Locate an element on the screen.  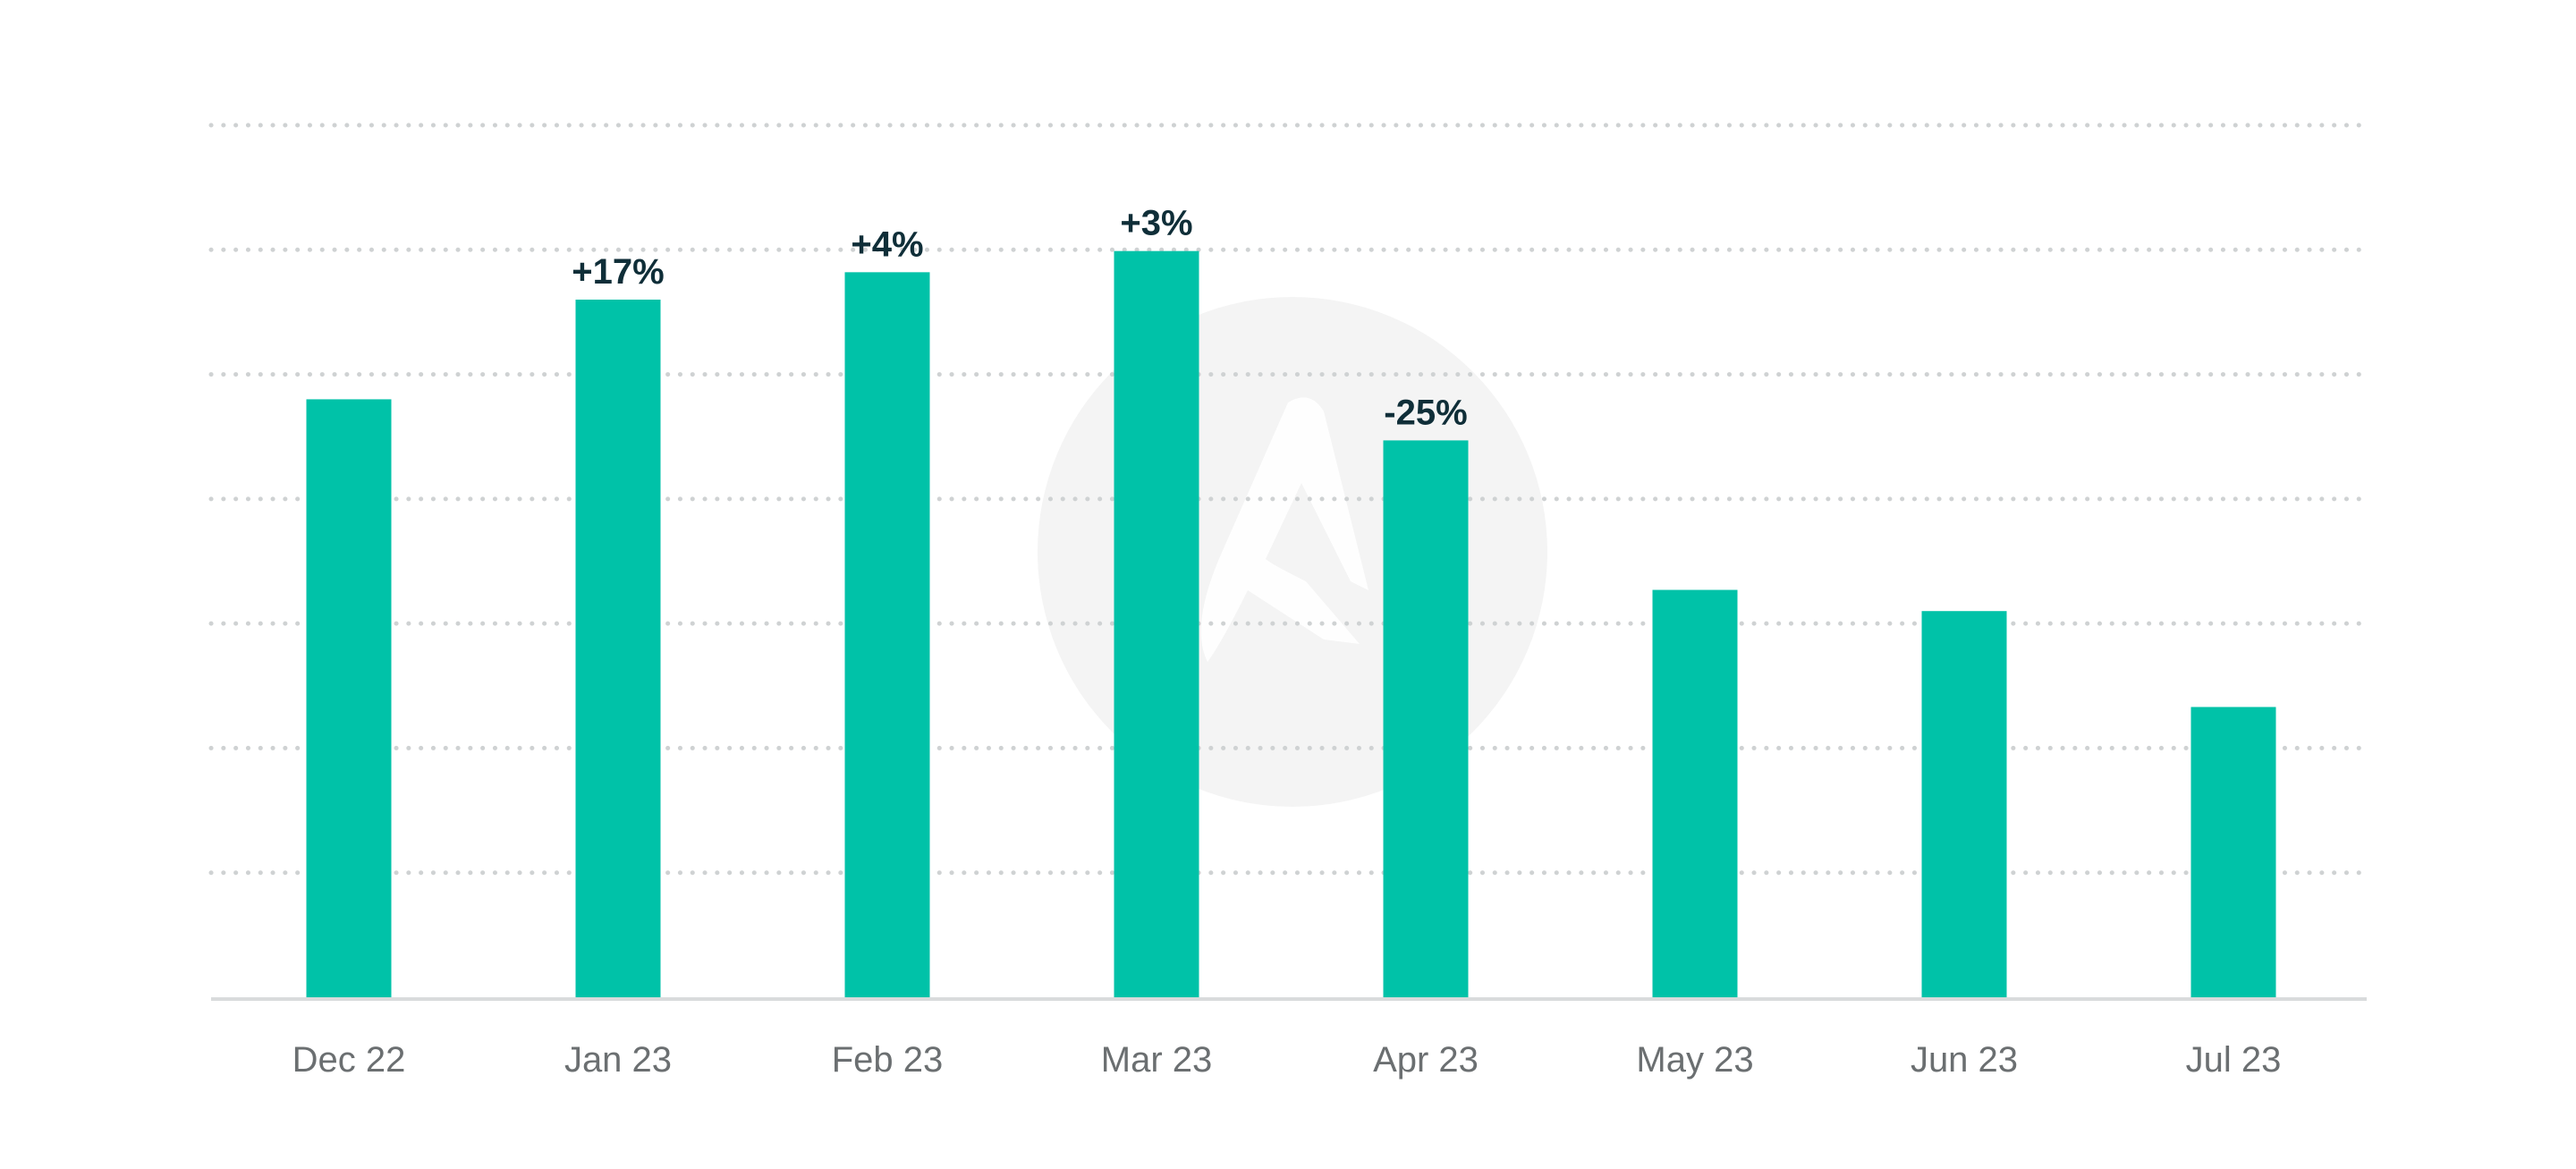
x-tick-label: Dec 22 is located at coordinates (349, 1060).